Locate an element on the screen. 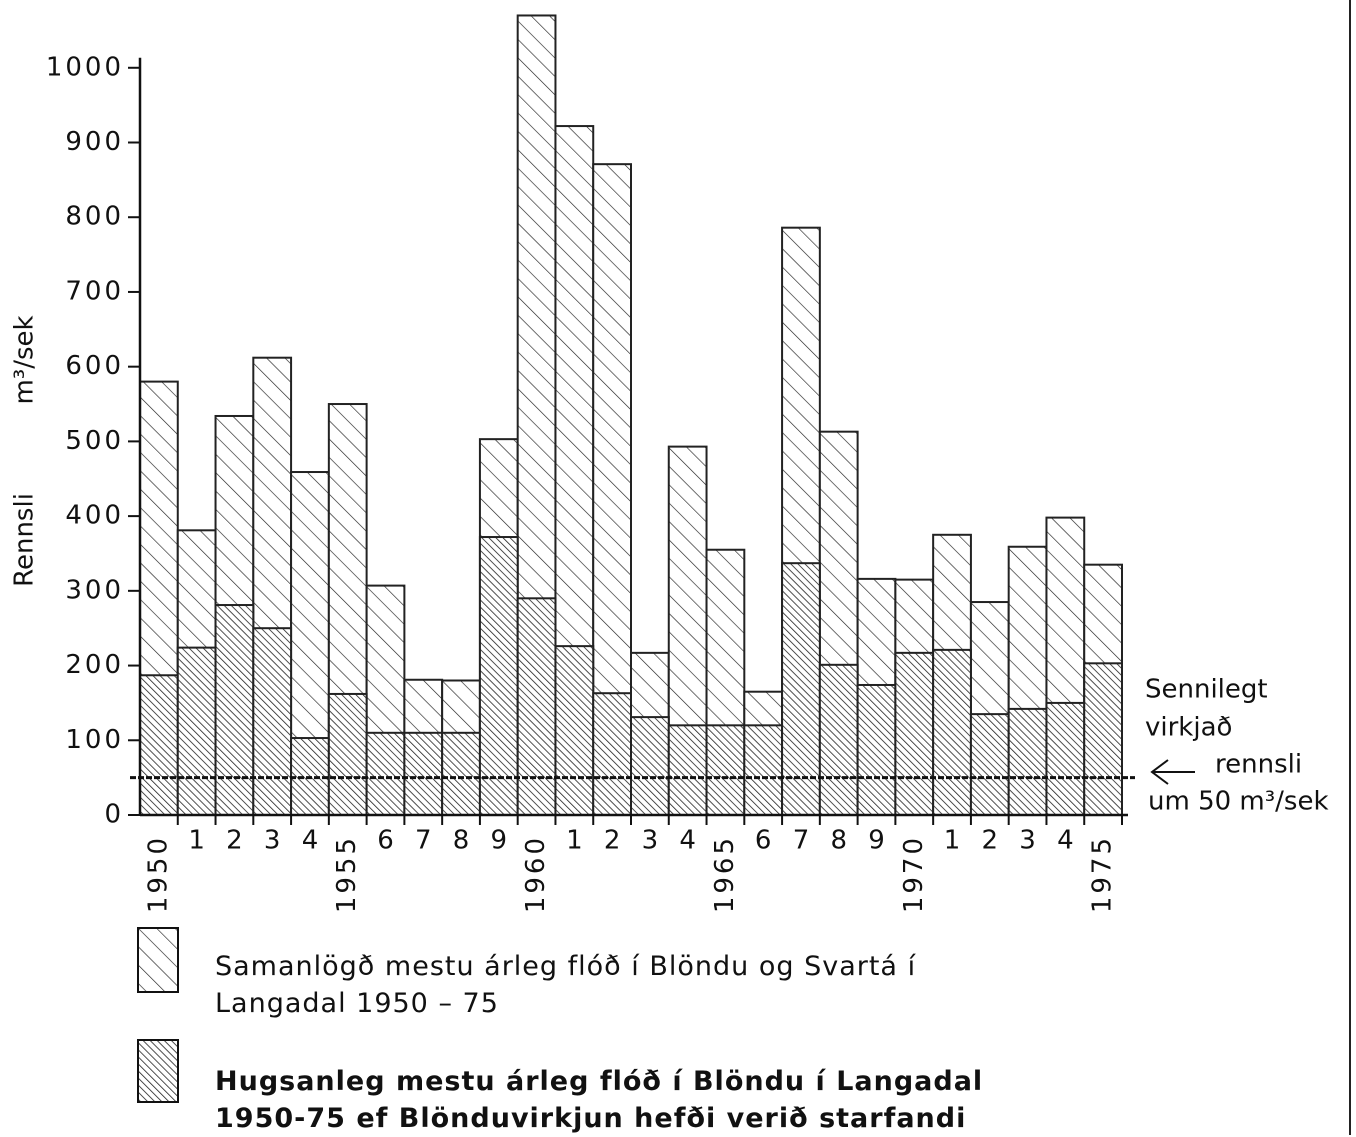  annotation: Sennilegt is located at coordinates (1206, 690).